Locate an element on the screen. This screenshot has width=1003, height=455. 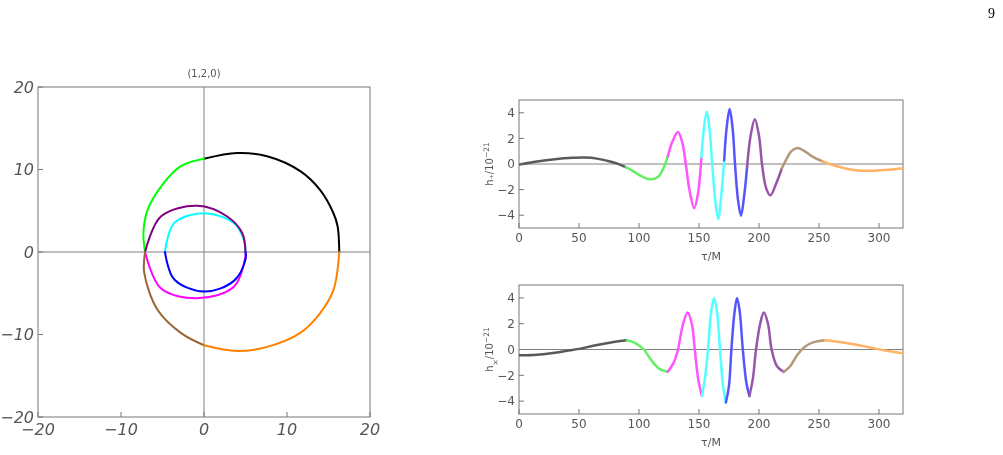
chart-title: (1,2,0) is located at coordinates (204, 73).